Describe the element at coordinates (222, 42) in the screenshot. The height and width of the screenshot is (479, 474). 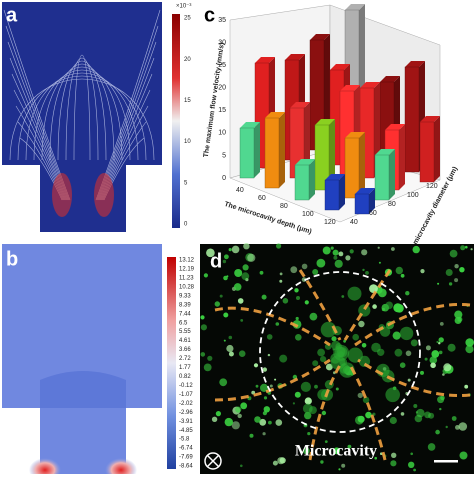
I see `z-tick-label: 30` at that location.